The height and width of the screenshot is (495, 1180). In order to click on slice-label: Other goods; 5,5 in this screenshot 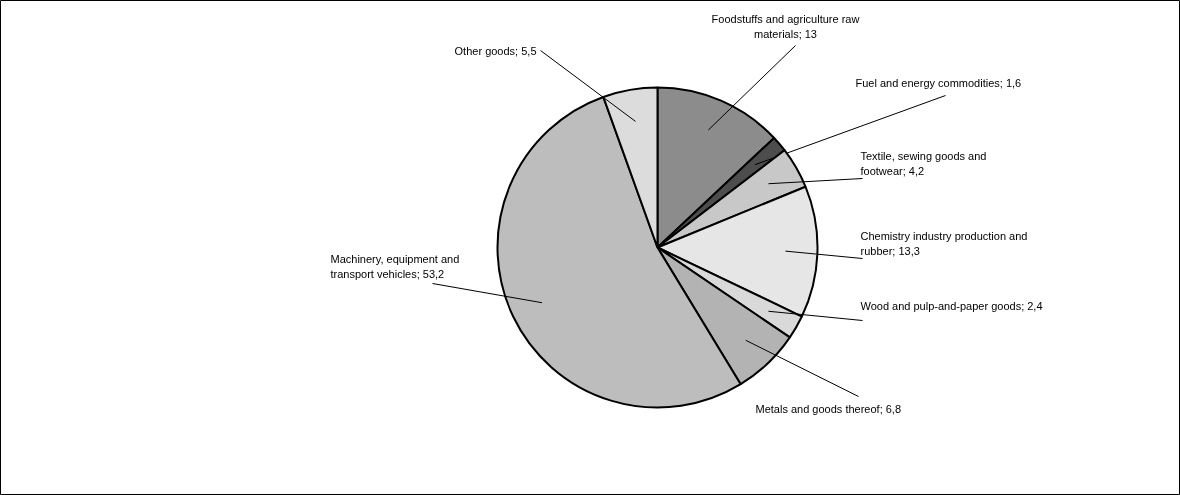, I will do `click(495, 50)`.